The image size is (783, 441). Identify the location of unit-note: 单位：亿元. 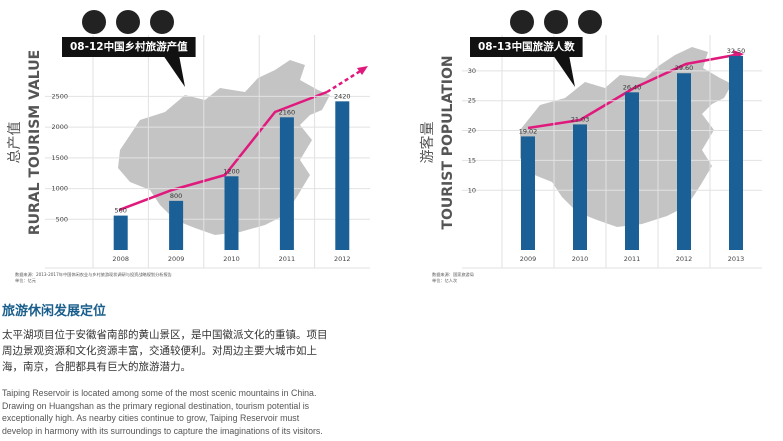
(25, 280).